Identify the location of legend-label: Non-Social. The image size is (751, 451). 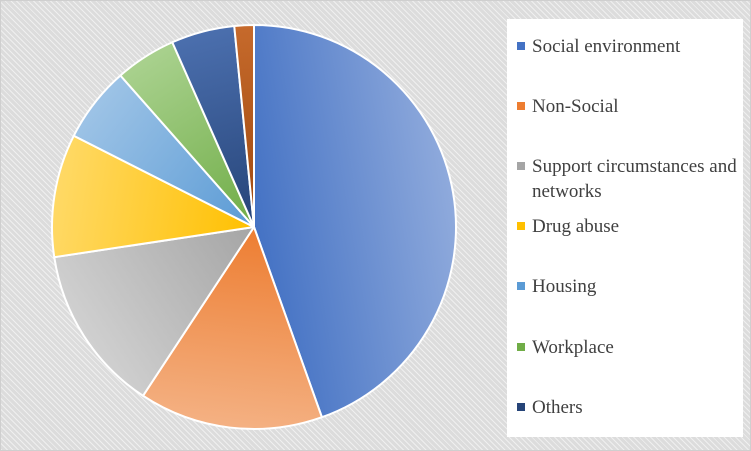
(575, 106).